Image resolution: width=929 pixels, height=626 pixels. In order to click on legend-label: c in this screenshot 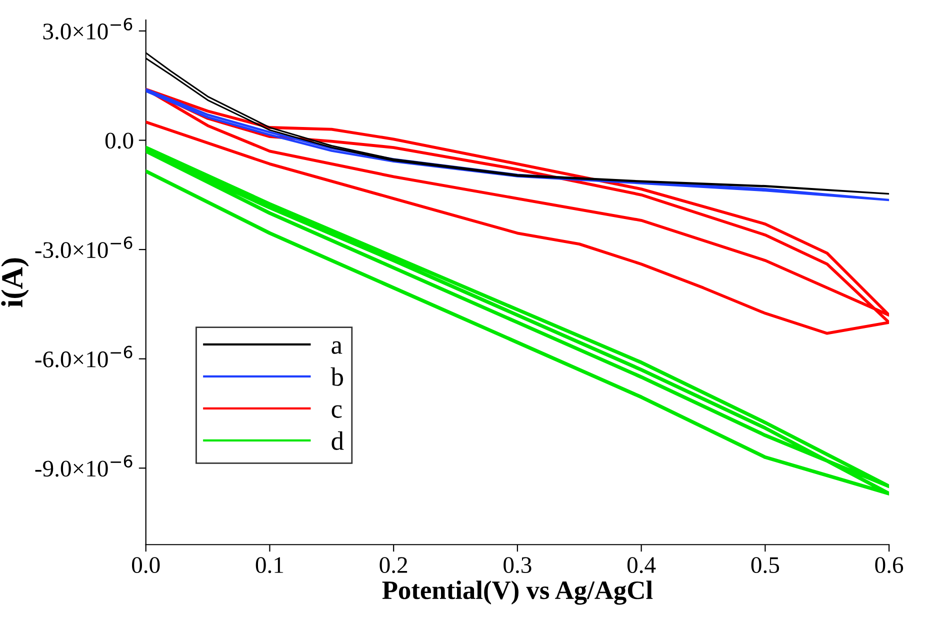, I will do `click(337, 411)`.